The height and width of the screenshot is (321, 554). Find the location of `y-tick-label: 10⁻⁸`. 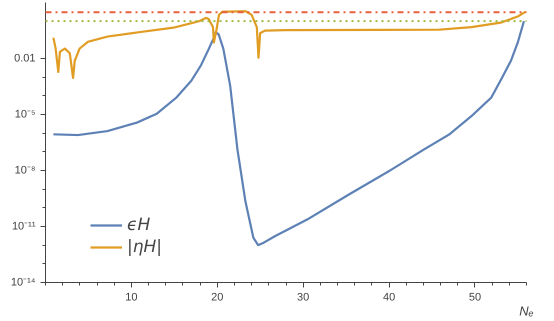

y-tick-label: 10⁻⁸ is located at coordinates (25, 170).